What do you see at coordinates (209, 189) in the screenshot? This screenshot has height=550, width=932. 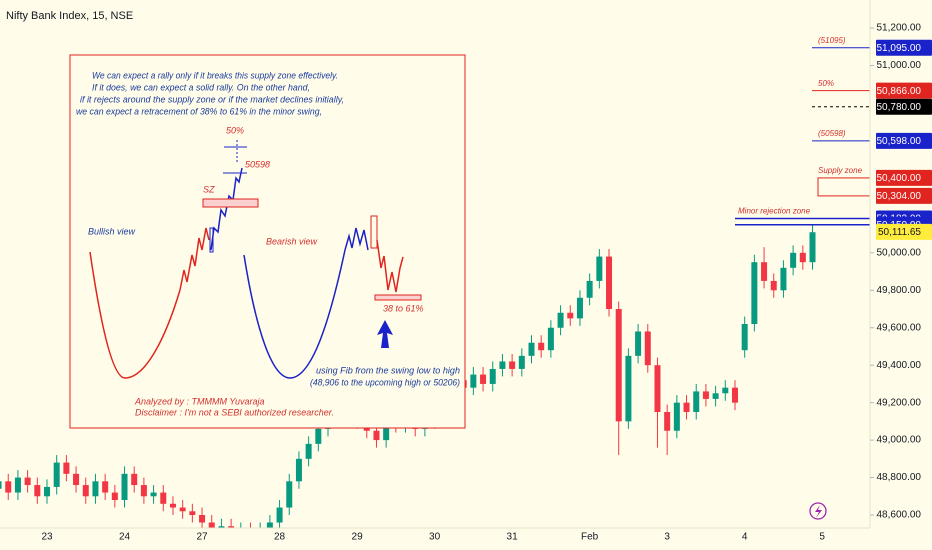 I see `sketch-label: SZ` at bounding box center [209, 189].